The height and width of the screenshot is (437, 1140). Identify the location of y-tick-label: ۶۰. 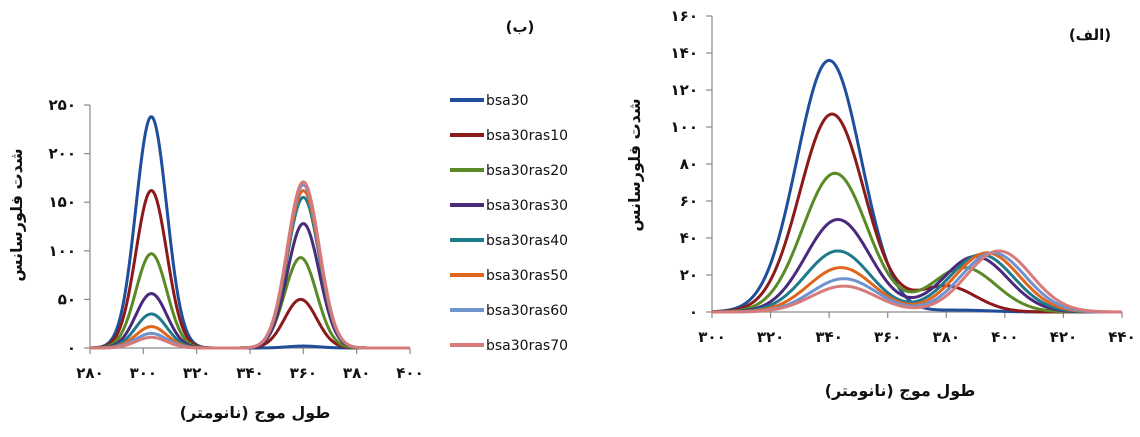
(689, 201).